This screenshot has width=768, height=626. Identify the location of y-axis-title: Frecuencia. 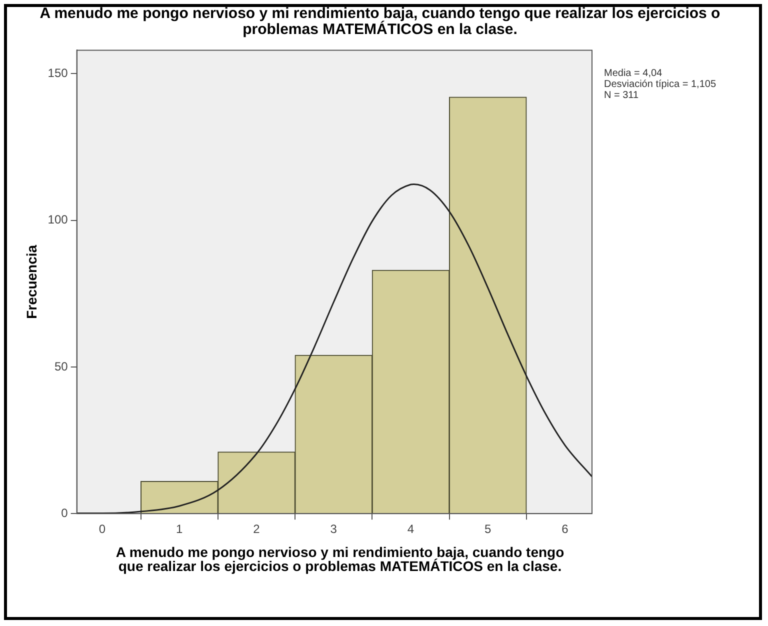
(31, 281).